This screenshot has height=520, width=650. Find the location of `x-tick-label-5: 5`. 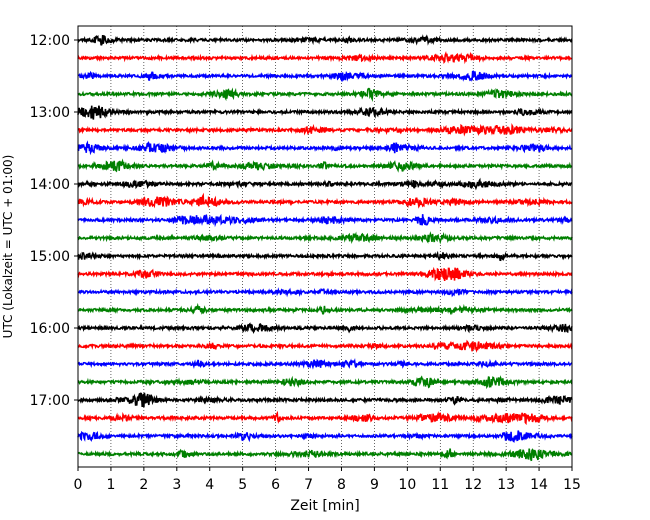

x-tick-label-5: 5 is located at coordinates (242, 485).